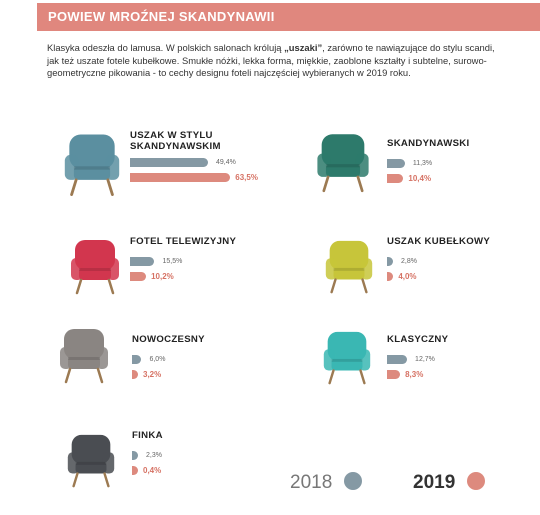 This screenshot has height=515, width=540. What do you see at coordinates (418, 339) in the screenshot?
I see `category-label: KLASYCZNY` at bounding box center [418, 339].